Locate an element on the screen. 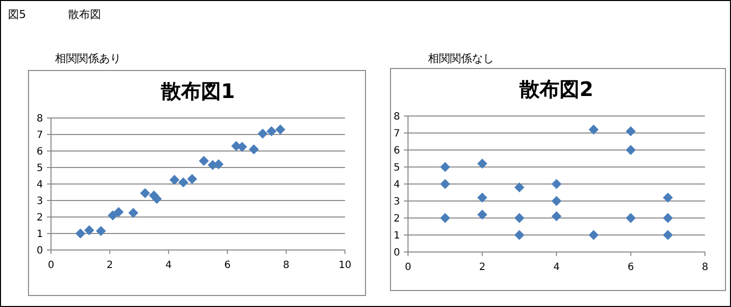 Image resolution: width=731 pixels, height=307 pixels. text: 散布図 is located at coordinates (84, 14).